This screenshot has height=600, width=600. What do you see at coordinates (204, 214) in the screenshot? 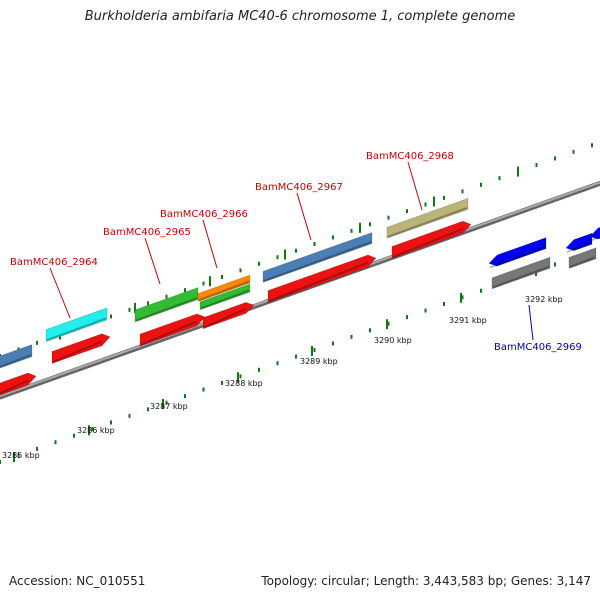
I see `gene-label: BamMC406_2966` at bounding box center [204, 214].